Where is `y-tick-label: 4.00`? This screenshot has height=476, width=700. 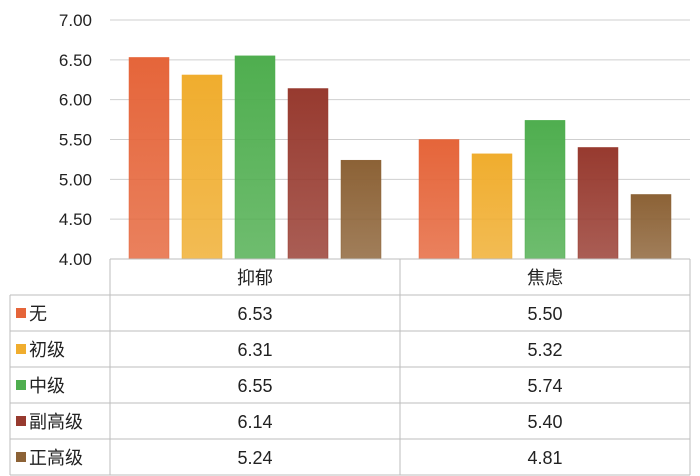
y-tick-label: 4.00 is located at coordinates (75, 259).